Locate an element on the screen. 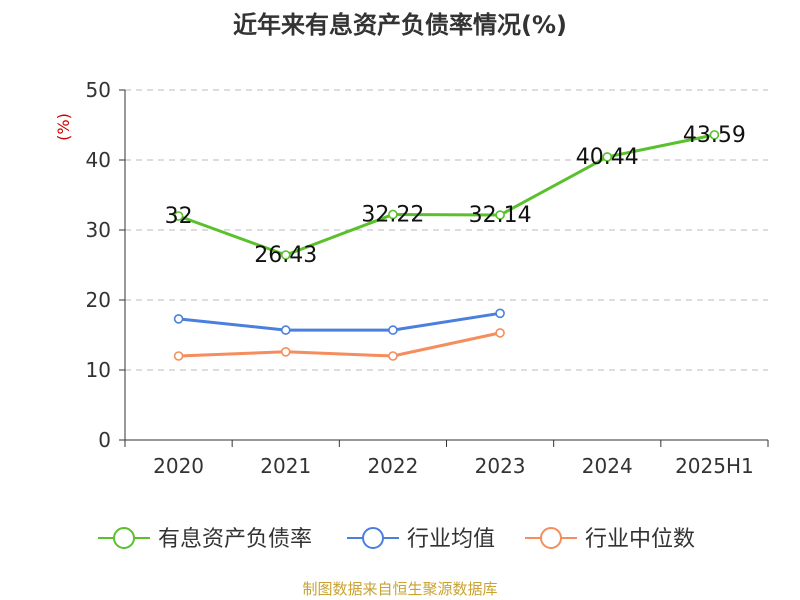 The height and width of the screenshot is (600, 800). x-tick-label: 2020 is located at coordinates (178, 466).